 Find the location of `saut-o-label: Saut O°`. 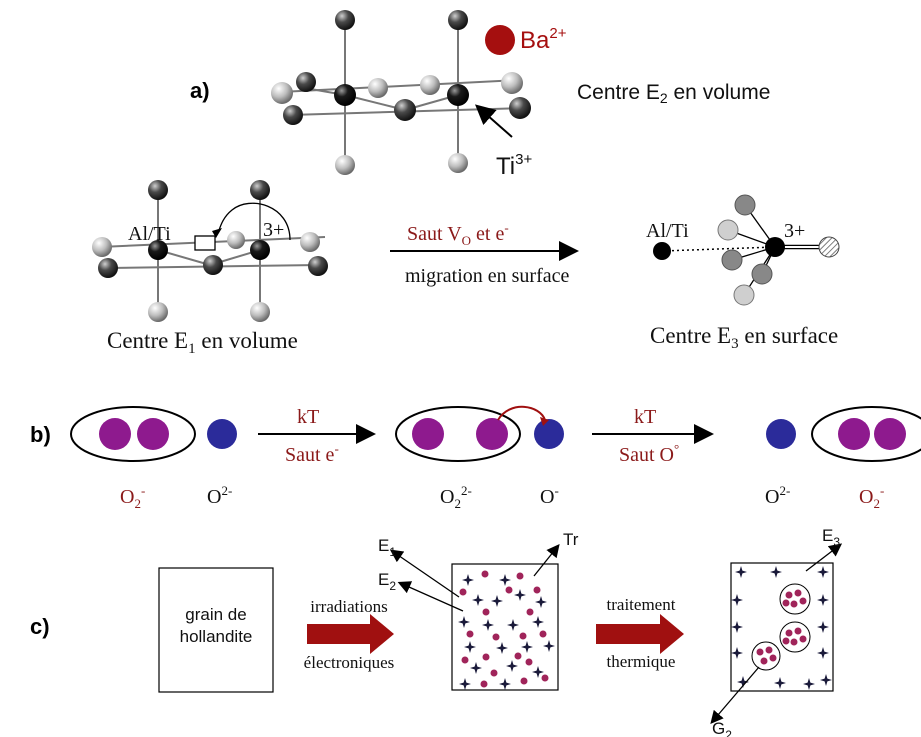

saut-o-label: Saut O° is located at coordinates (649, 453).